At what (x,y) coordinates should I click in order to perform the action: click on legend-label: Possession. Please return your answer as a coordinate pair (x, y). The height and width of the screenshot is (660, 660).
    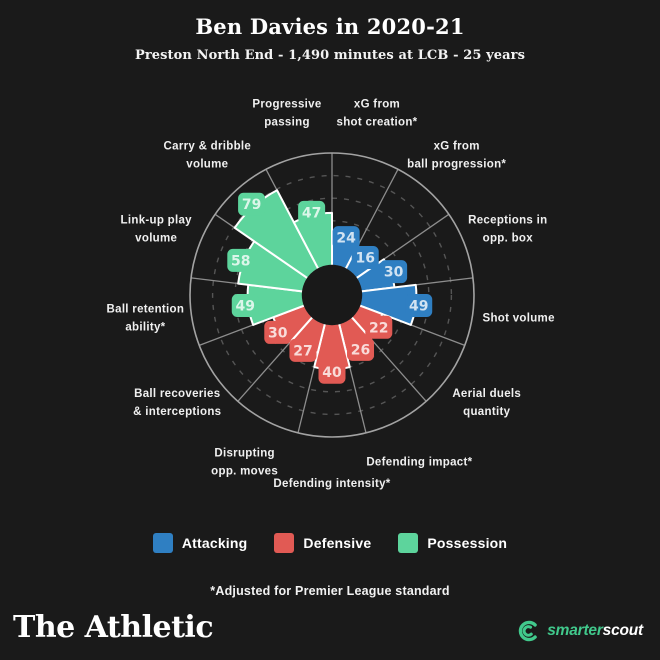
    Looking at the image, I should click on (467, 543).